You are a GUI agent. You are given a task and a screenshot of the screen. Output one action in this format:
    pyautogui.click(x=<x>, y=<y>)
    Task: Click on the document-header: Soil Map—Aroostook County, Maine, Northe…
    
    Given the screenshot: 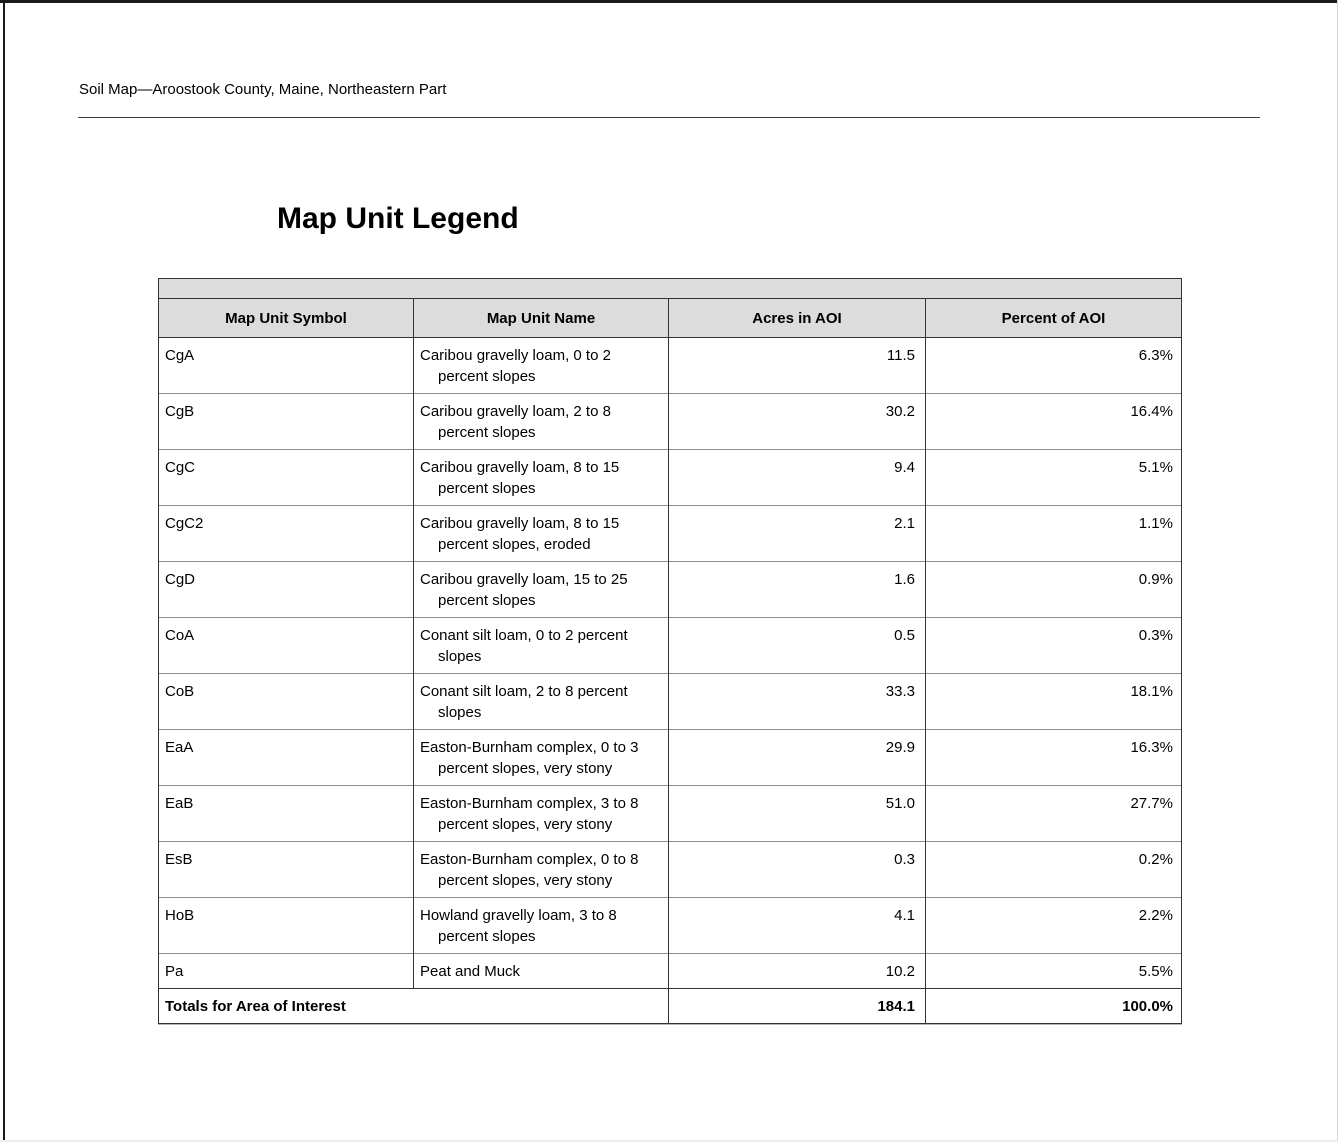 What is the action you would take?
    pyautogui.click(x=263, y=89)
    